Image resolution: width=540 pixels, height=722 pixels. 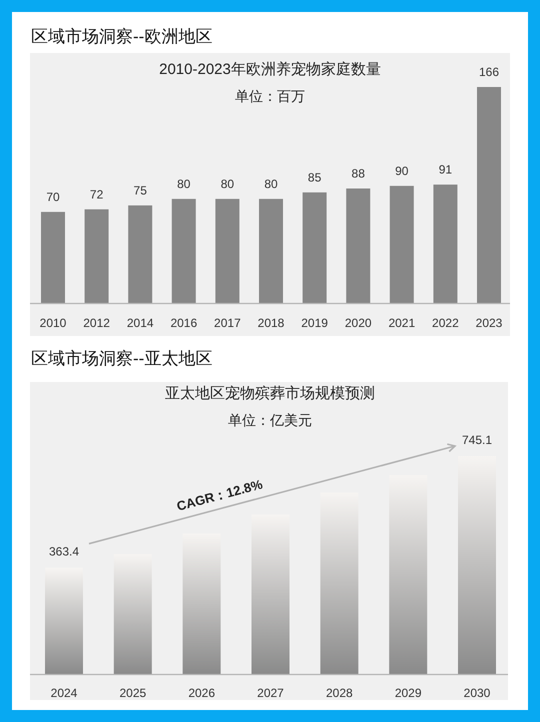 I want to click on data-label: 363.4, so click(x=64, y=551).